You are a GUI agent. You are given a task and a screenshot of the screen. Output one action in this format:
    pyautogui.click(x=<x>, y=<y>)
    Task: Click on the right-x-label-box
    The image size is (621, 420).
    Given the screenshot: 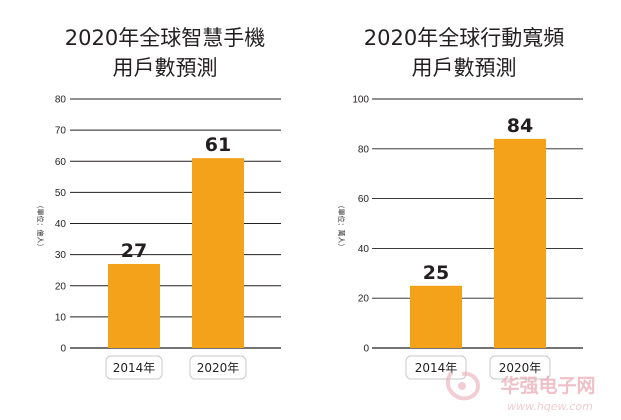 What is the action you would take?
    pyautogui.click(x=520, y=367)
    